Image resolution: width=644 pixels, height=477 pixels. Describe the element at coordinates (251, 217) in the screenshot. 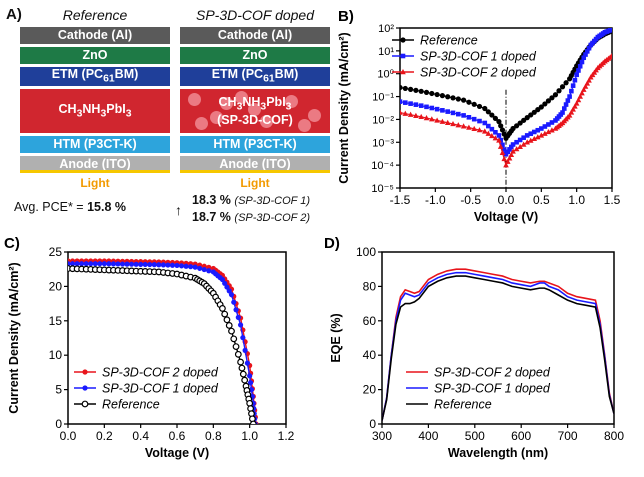

I see `pce-cof-2: 18.7 % (SP-3D-COF 2)` at that location.